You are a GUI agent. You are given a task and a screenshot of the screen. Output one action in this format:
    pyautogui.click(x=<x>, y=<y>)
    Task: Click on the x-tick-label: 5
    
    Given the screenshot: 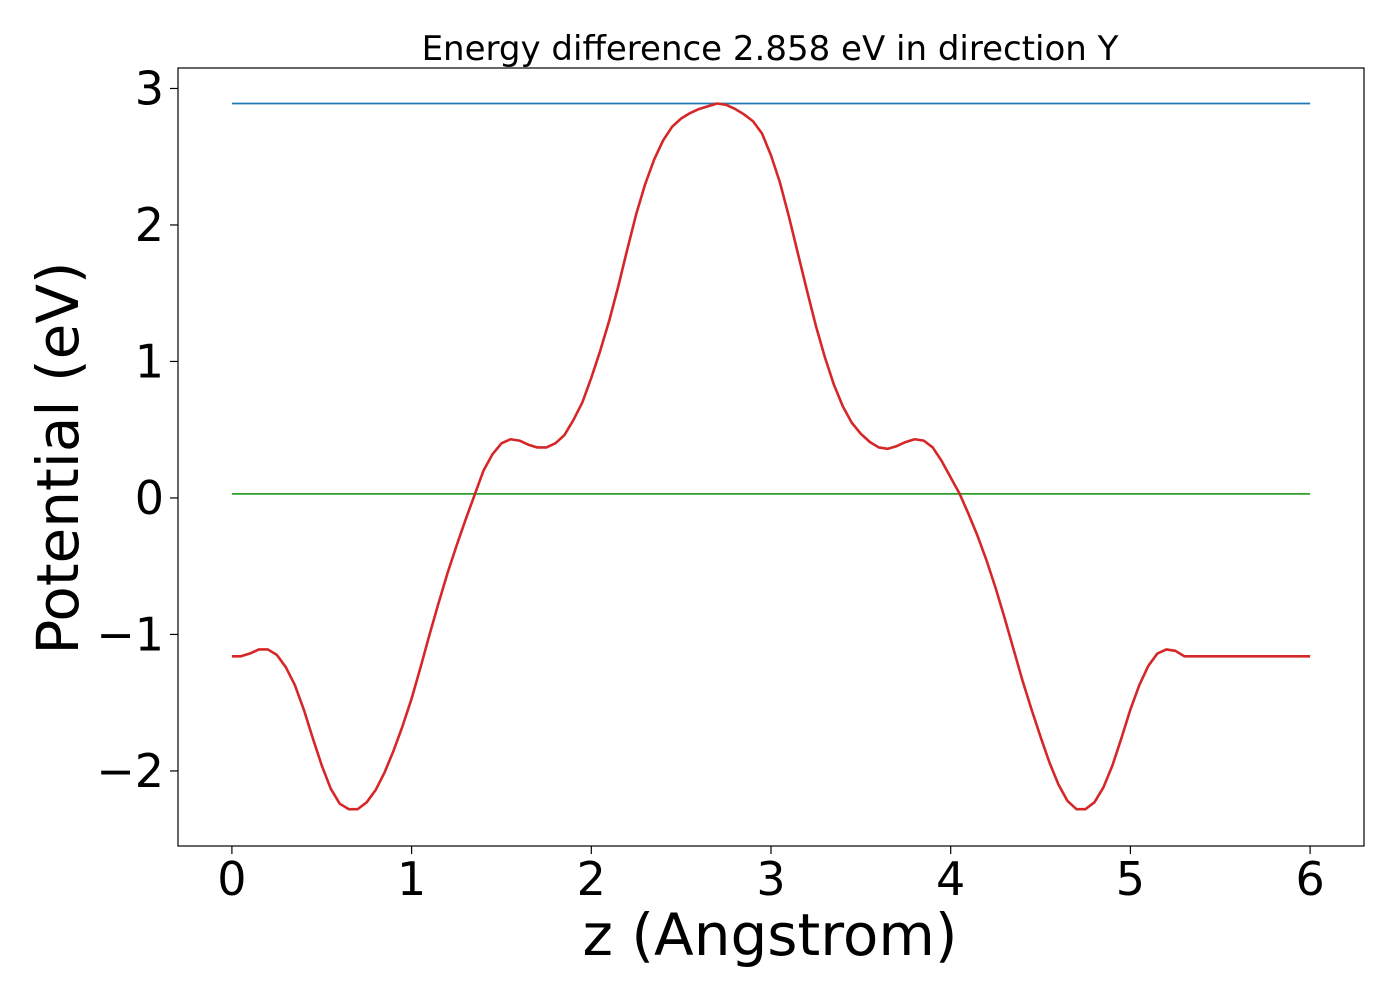 What is the action you would take?
    pyautogui.click(x=1130, y=879)
    